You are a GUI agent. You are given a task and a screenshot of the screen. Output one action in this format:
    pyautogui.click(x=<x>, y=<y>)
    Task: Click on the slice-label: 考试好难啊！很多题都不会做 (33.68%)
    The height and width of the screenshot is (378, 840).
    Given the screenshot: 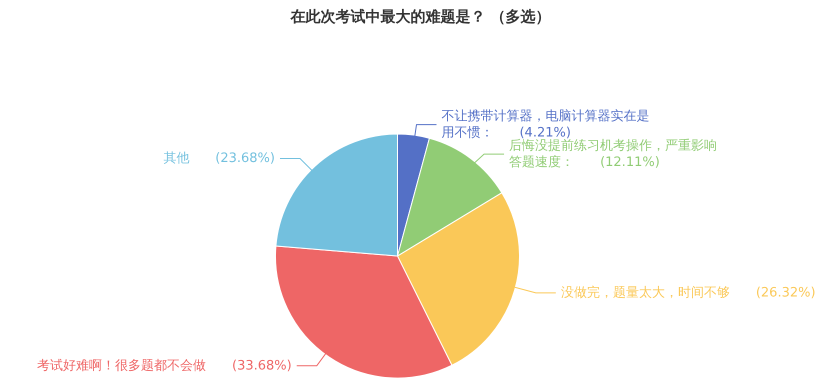 What is the action you would take?
    pyautogui.click(x=164, y=366)
    